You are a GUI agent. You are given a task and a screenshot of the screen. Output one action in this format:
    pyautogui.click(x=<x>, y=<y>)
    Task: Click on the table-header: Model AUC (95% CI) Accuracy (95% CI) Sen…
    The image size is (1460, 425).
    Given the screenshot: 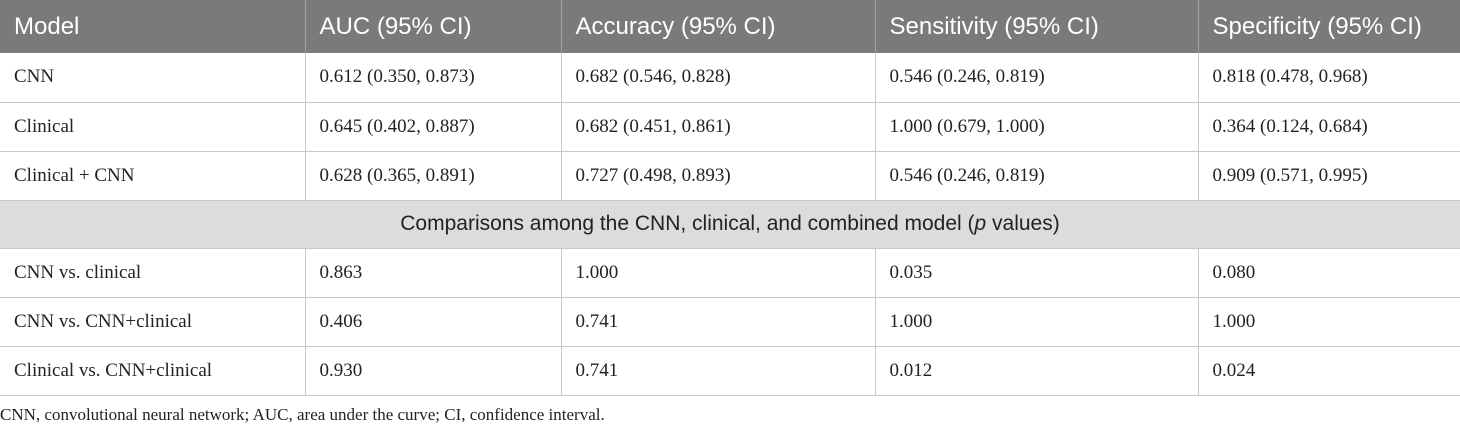 What is the action you would take?
    pyautogui.click(x=730, y=26)
    